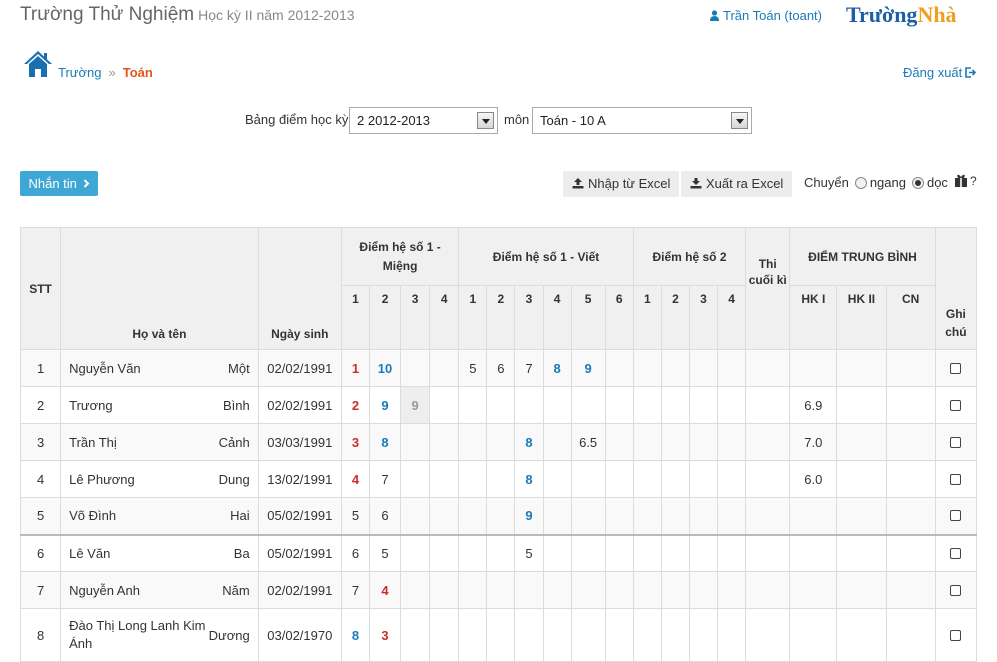 The height and width of the screenshot is (662, 997). I want to click on oral-score-cell: 5, so click(385, 552).